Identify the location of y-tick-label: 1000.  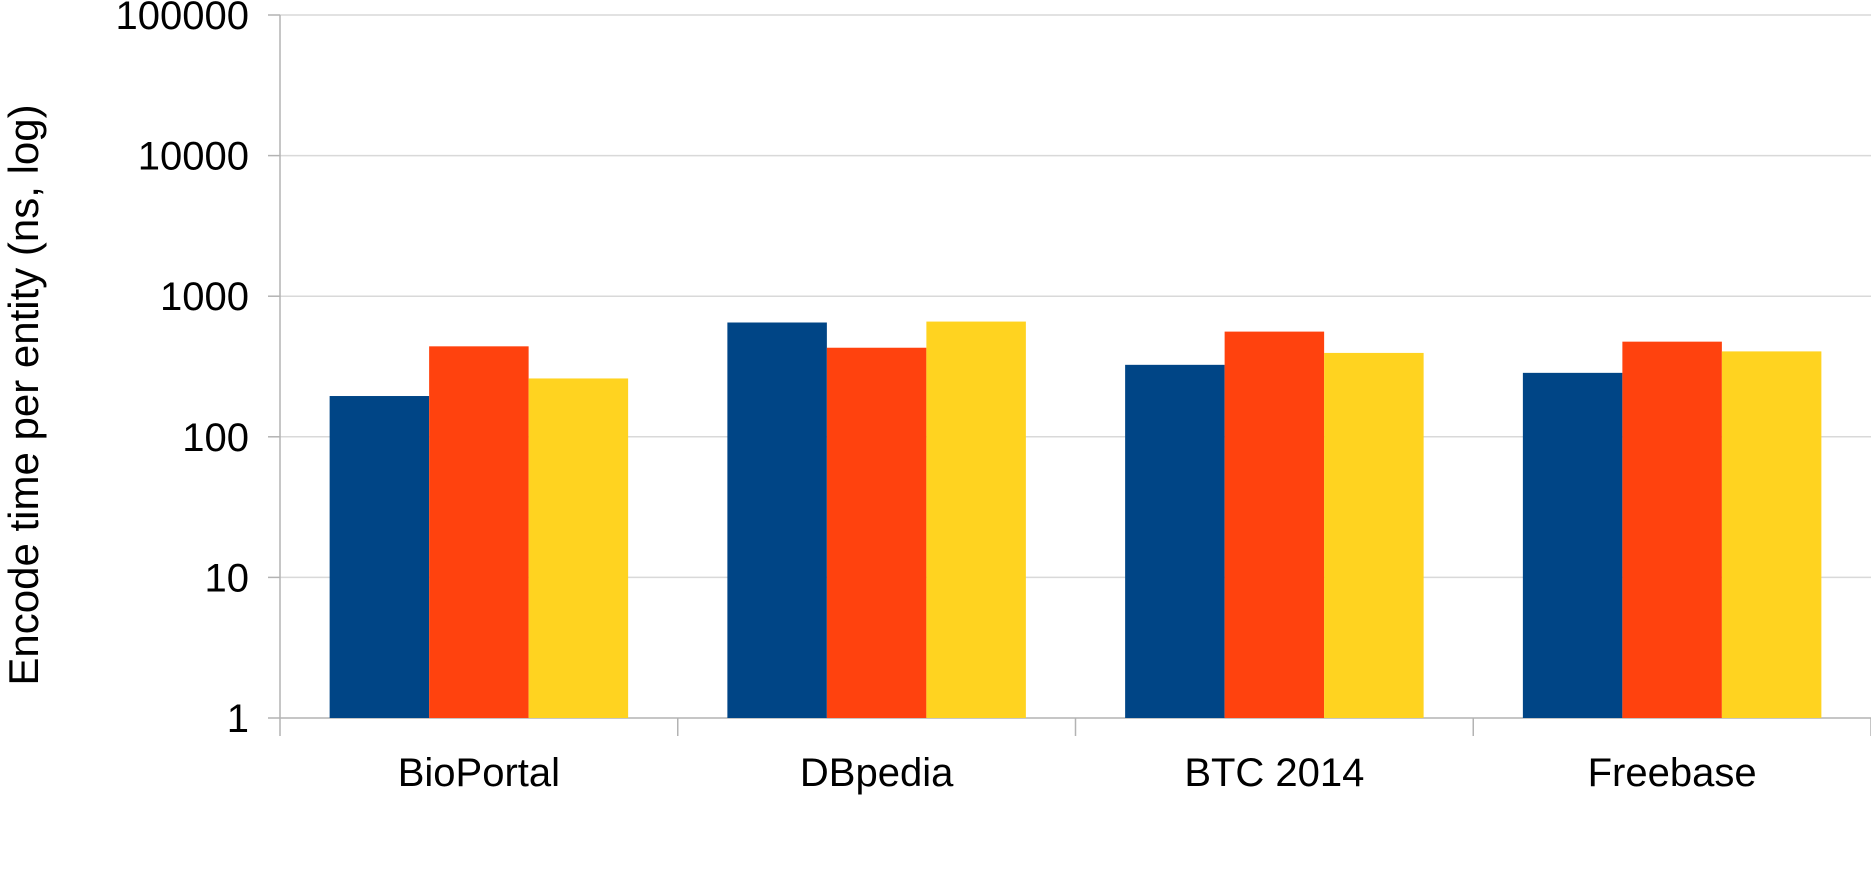
(204, 297).